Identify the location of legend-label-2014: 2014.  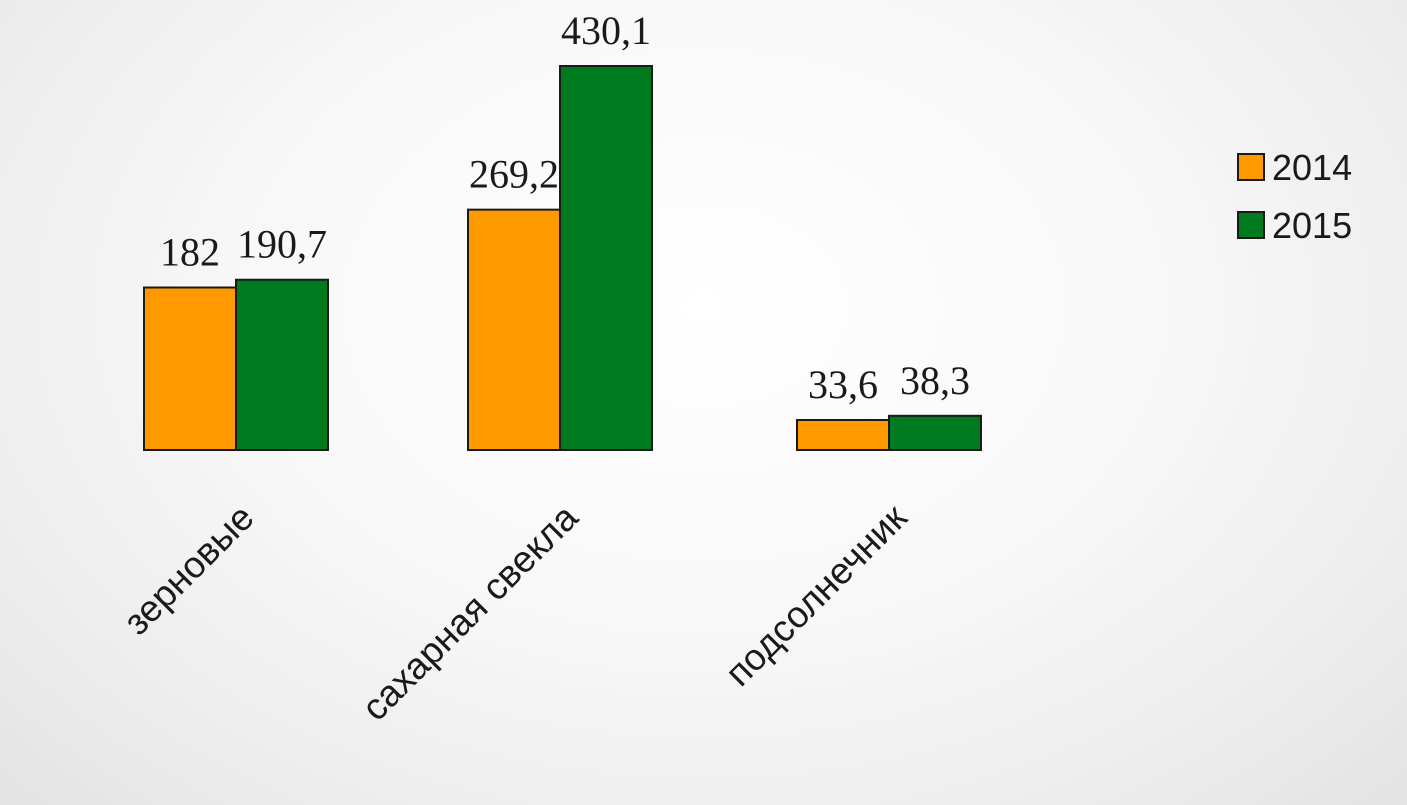
(1312, 167).